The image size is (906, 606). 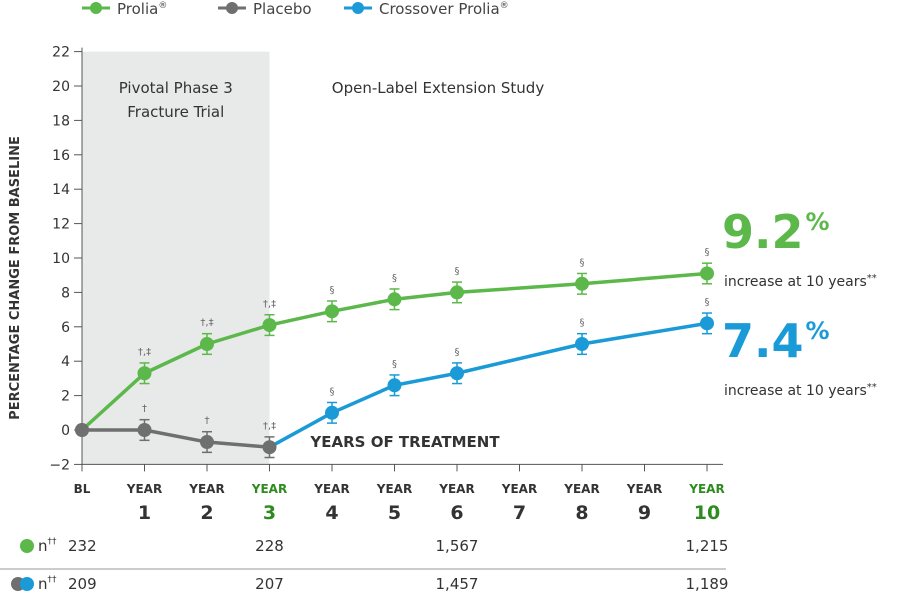 I want to click on crossover-callout-value: 7.4%, so click(x=776, y=341).